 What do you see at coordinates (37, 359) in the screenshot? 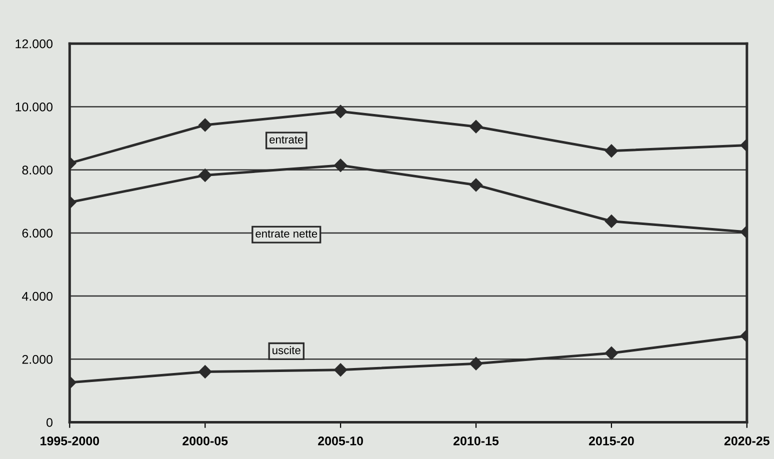
I see `y-tick-label: 2.000` at bounding box center [37, 359].